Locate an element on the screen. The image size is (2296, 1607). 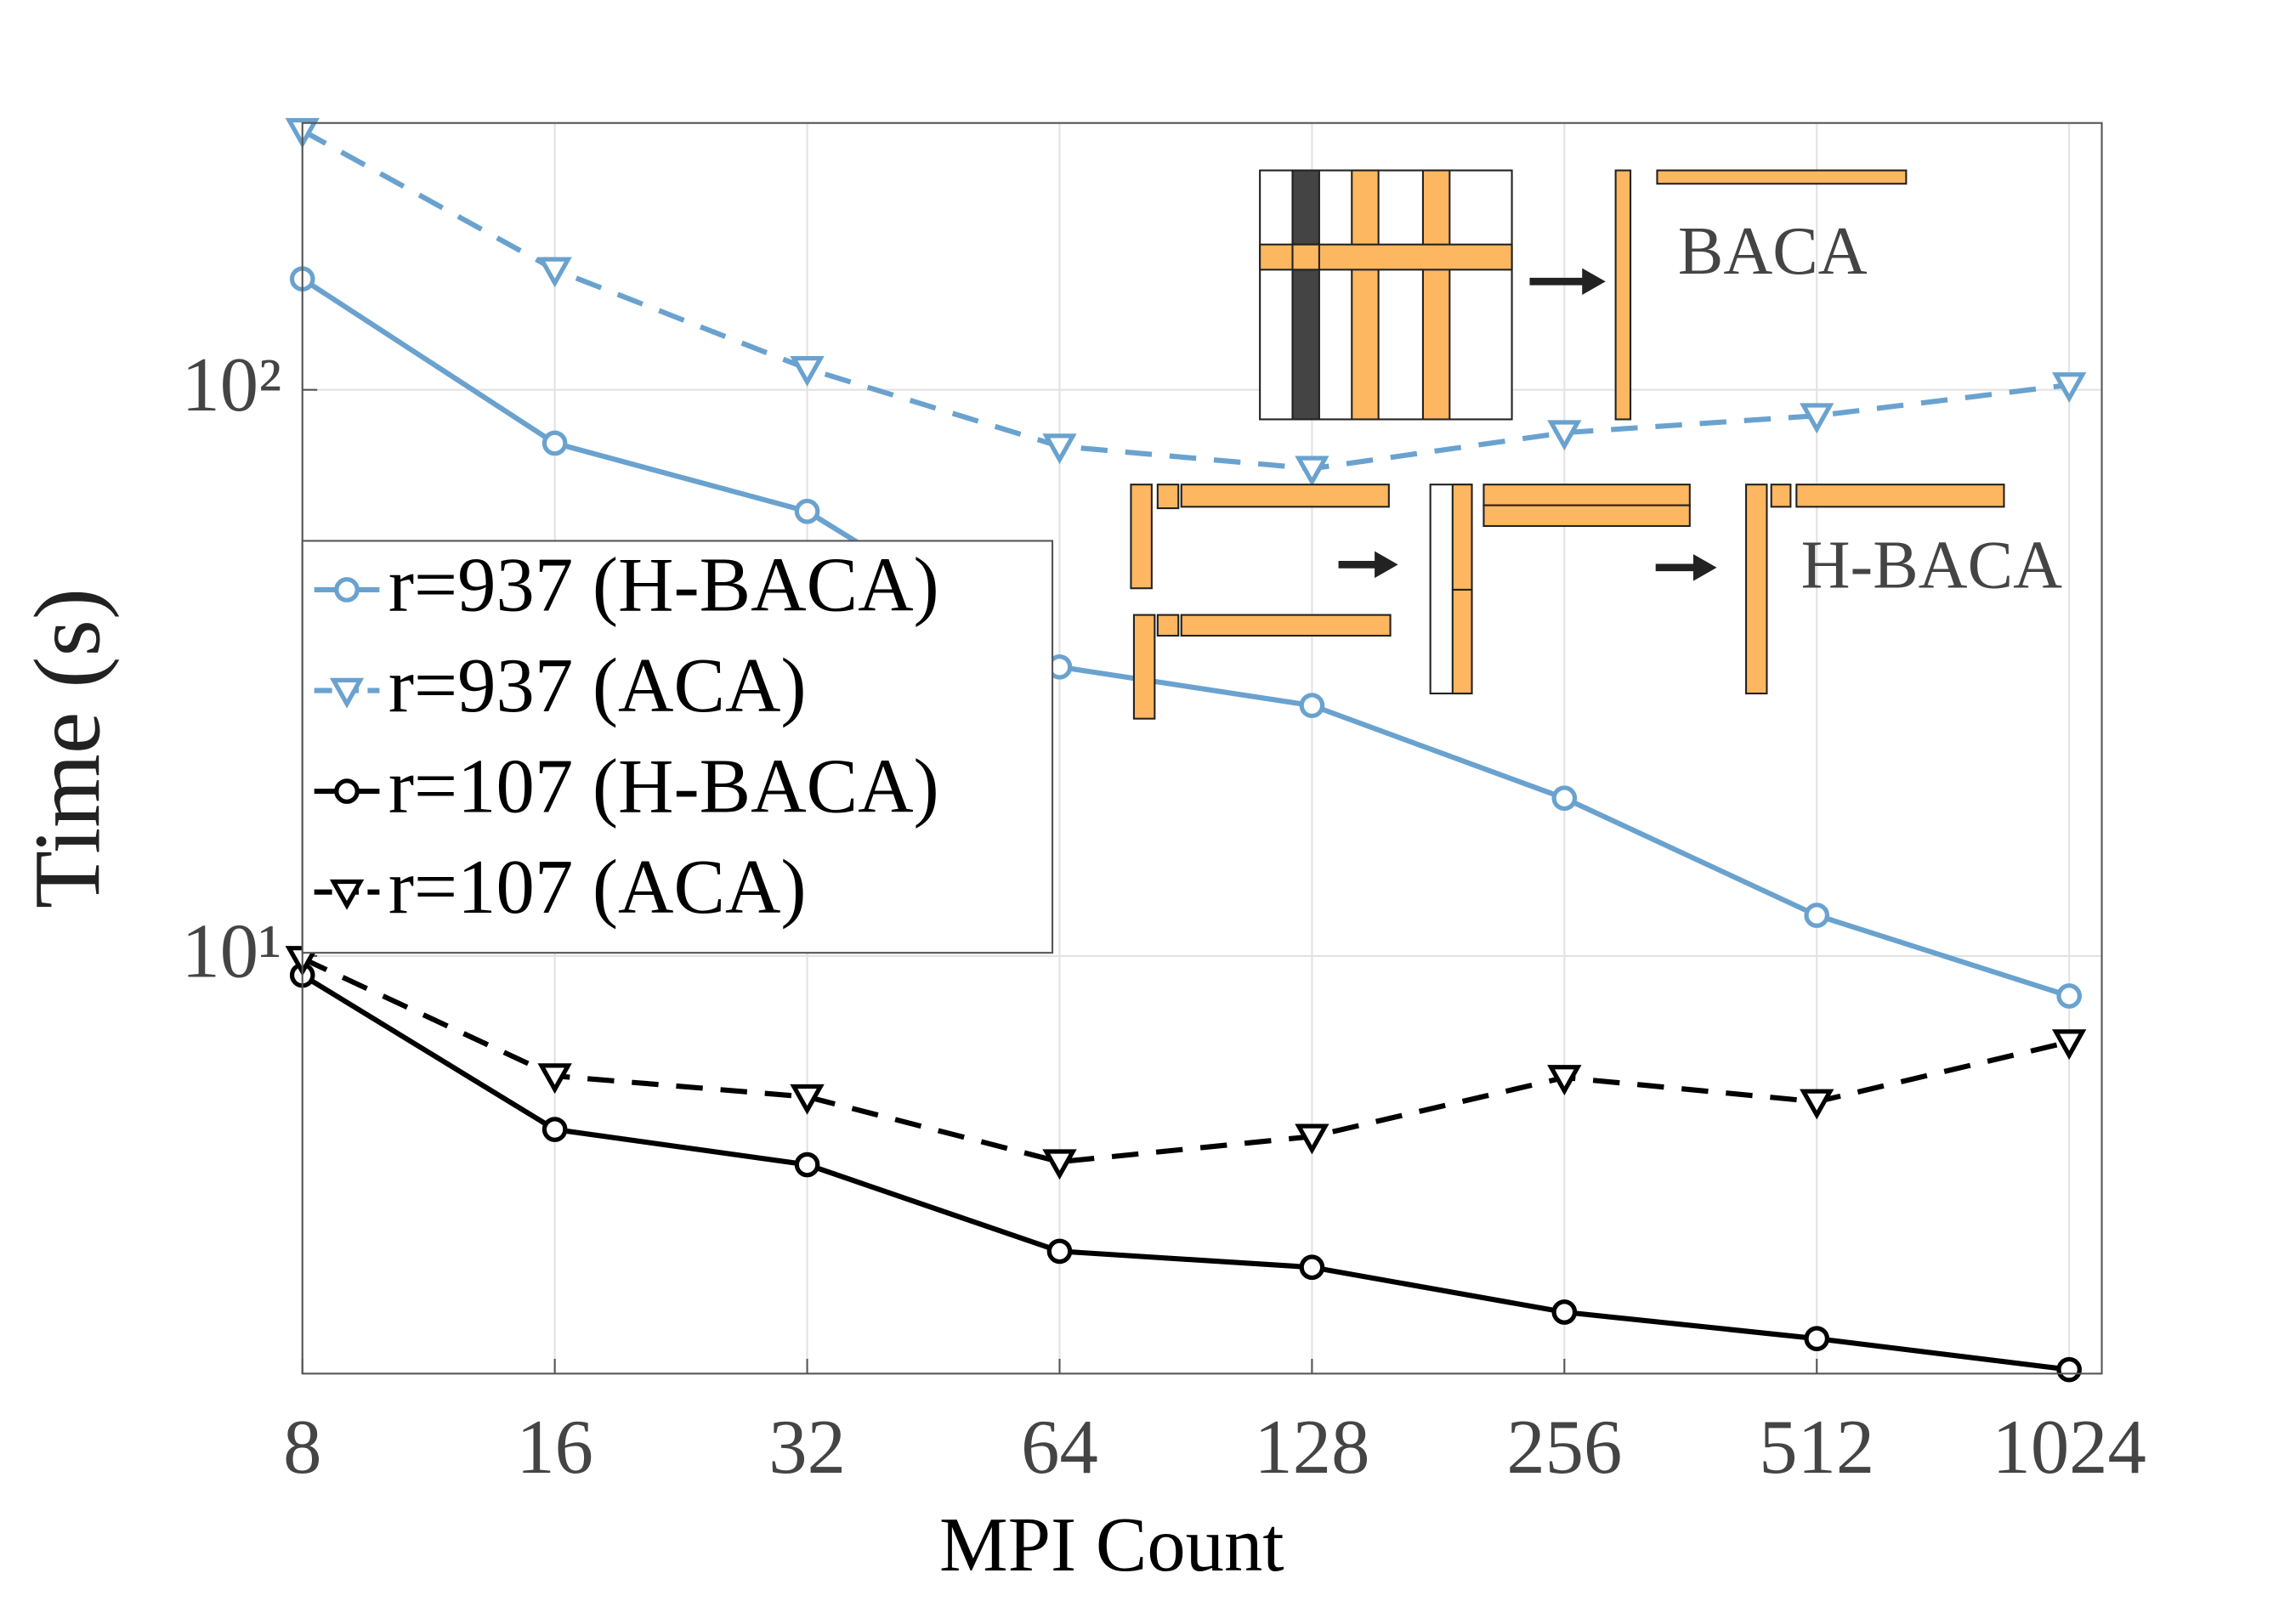
y-tick-label: 10¹ is located at coordinates (231, 950).